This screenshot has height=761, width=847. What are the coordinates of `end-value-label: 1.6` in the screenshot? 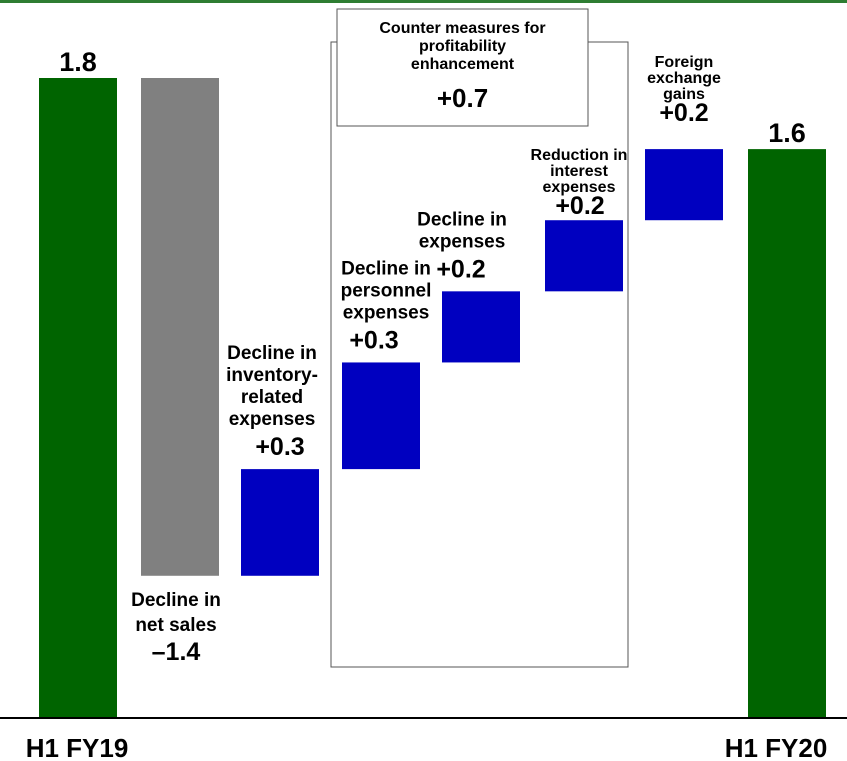 It's located at (787, 133).